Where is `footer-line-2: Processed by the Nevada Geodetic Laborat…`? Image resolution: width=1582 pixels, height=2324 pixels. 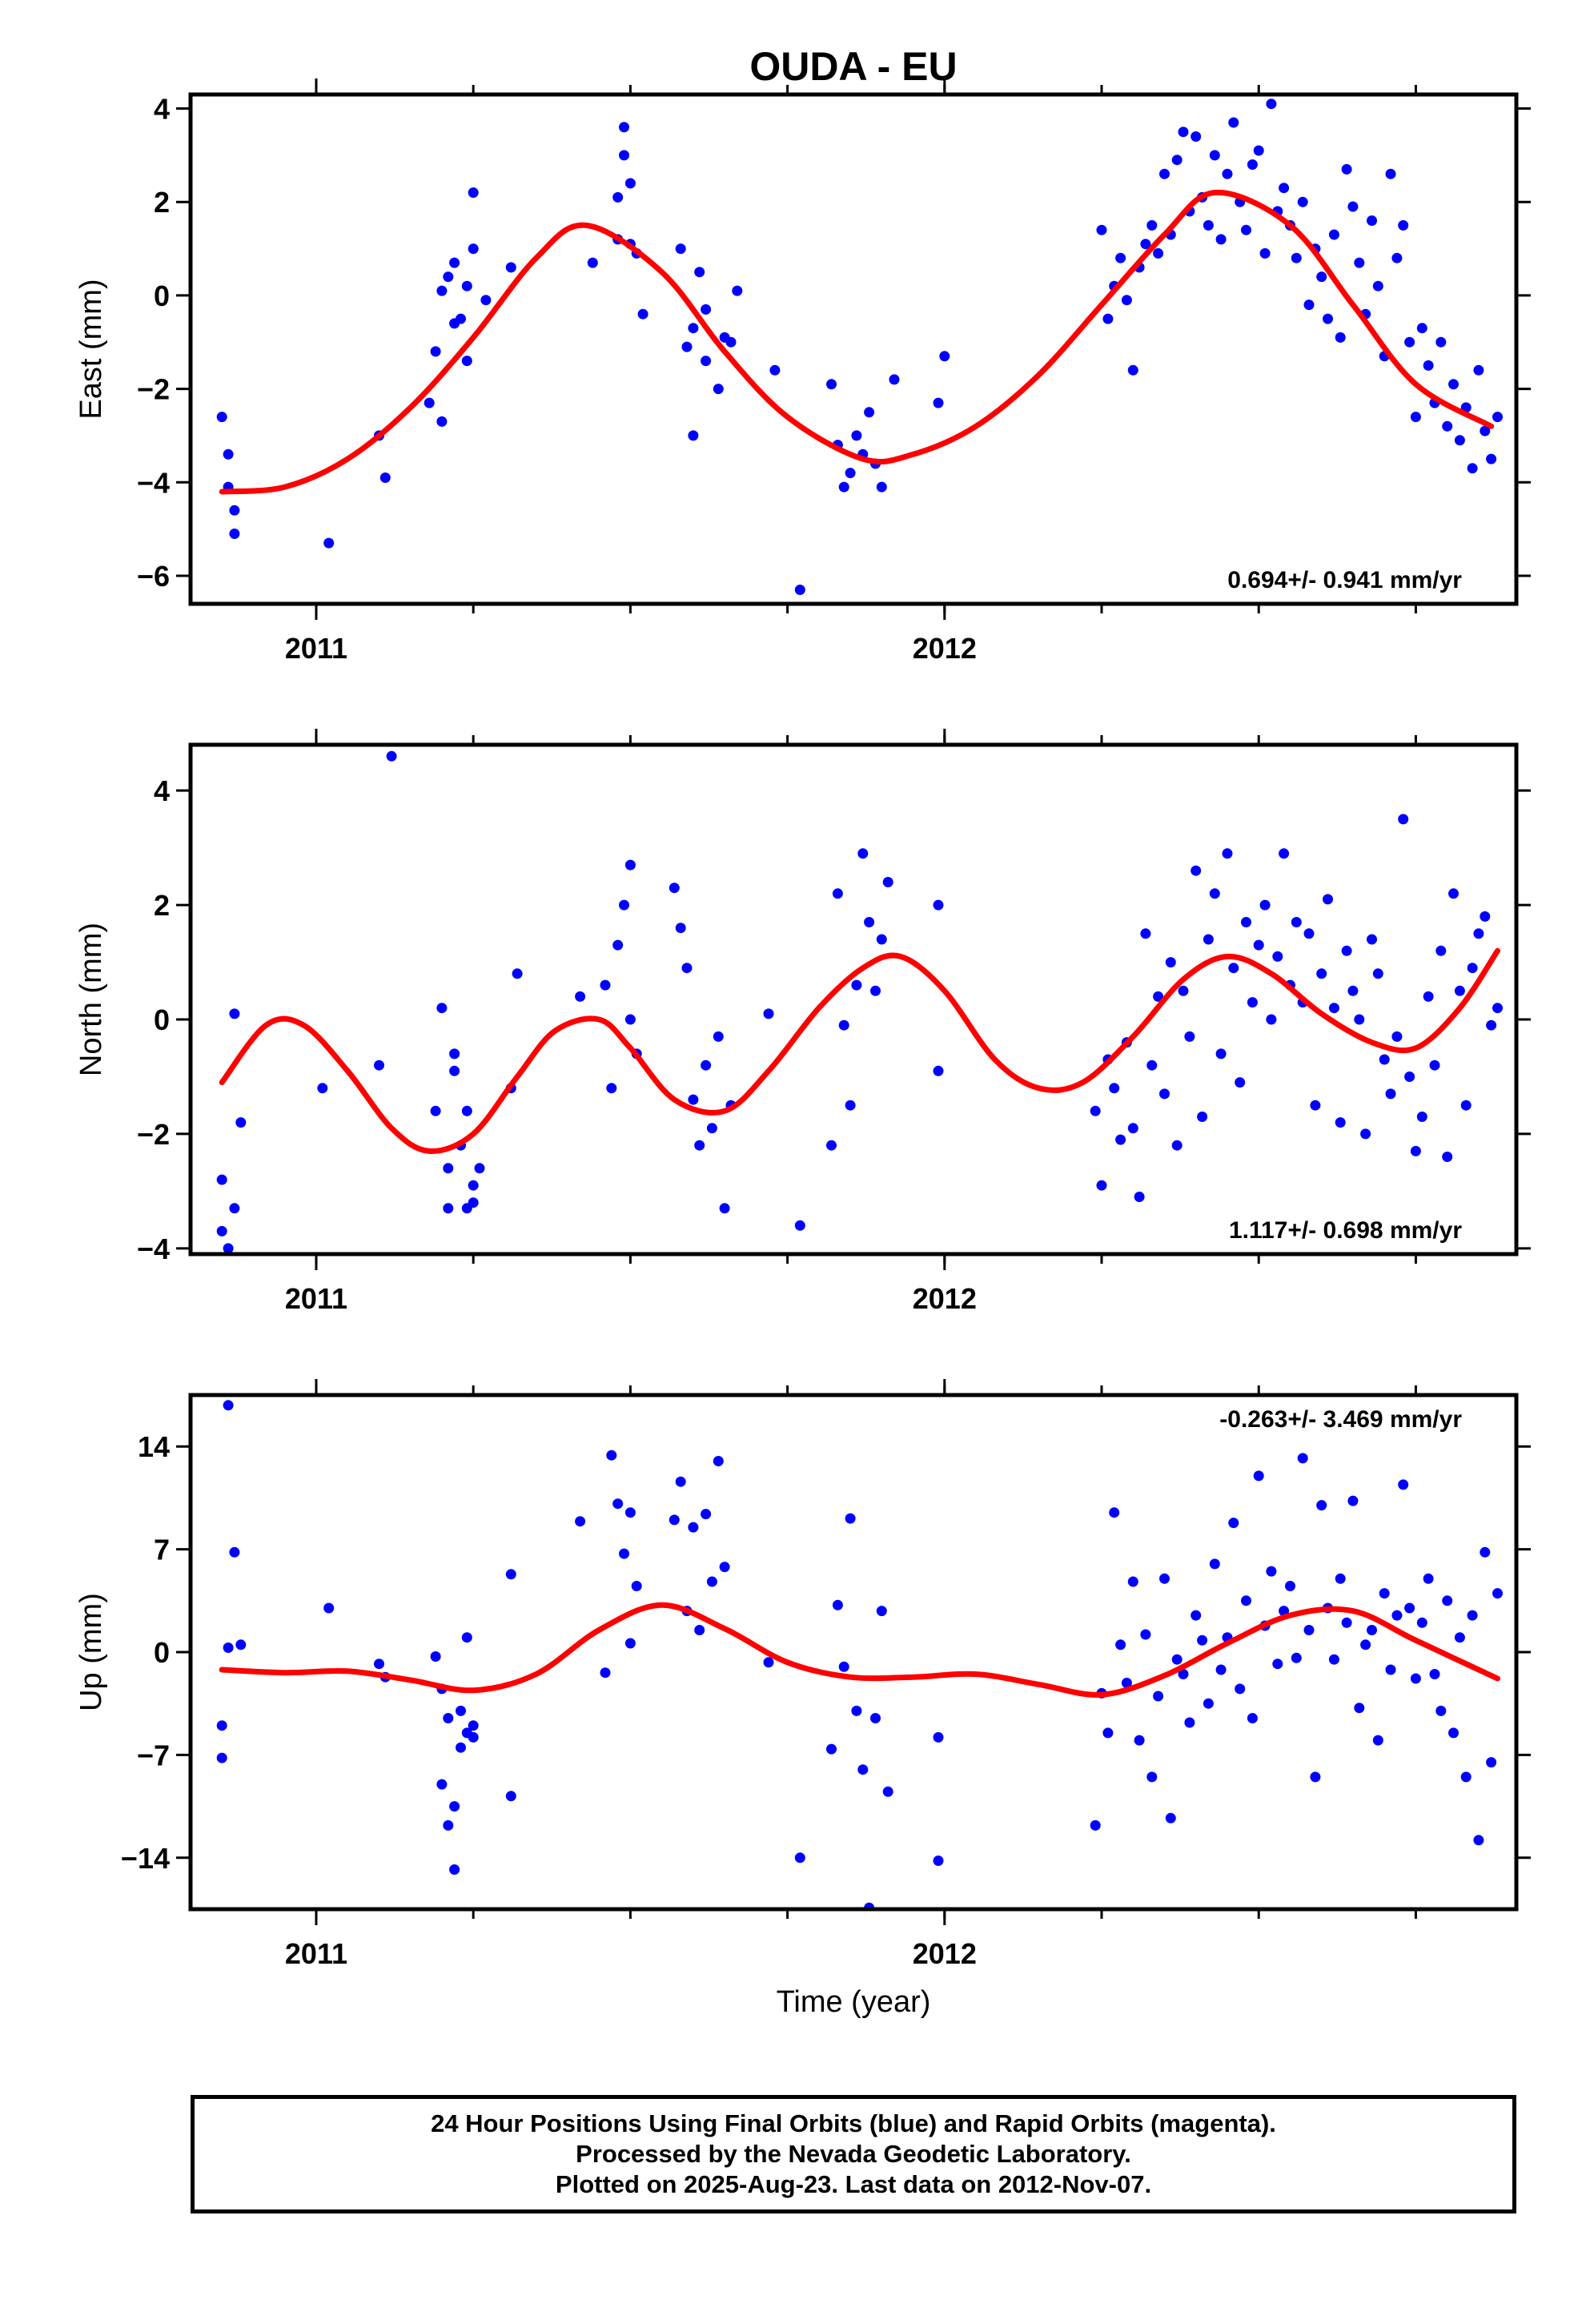 footer-line-2: Processed by the Nevada Geodetic Laborat… is located at coordinates (853, 2154).